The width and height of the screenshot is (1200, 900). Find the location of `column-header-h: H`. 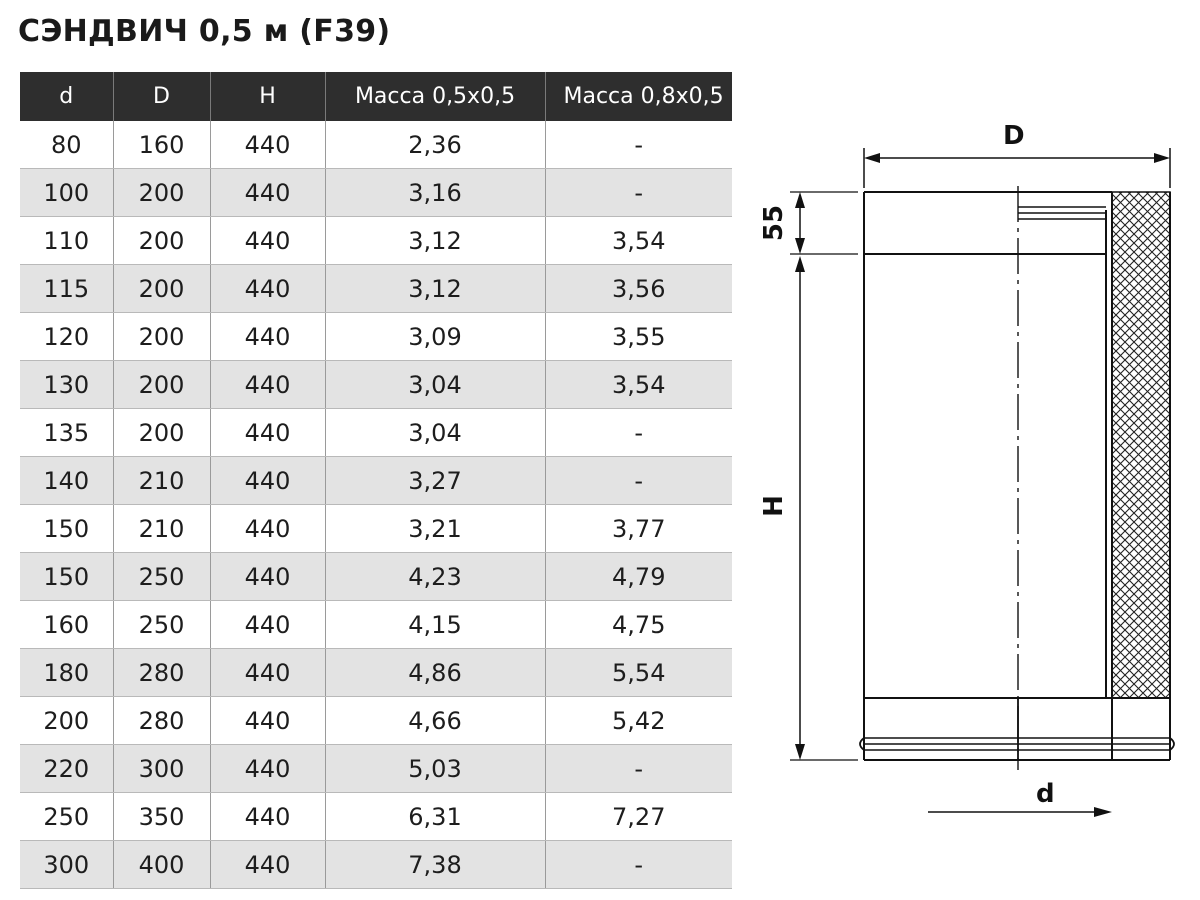

column-header-h: H is located at coordinates (267, 96).